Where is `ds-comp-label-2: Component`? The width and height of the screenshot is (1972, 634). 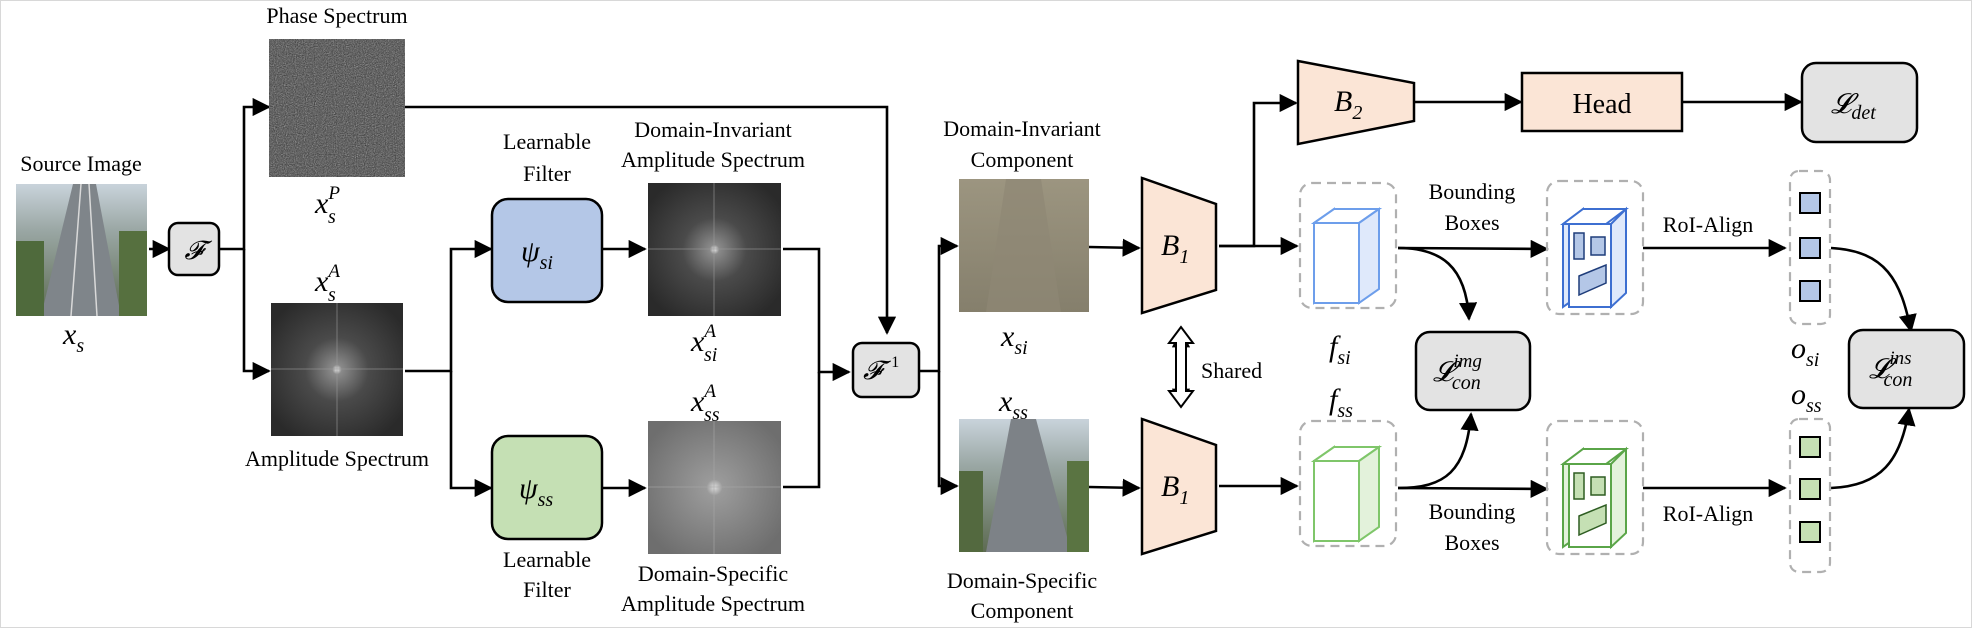 ds-comp-label-2: Component is located at coordinates (1022, 610).